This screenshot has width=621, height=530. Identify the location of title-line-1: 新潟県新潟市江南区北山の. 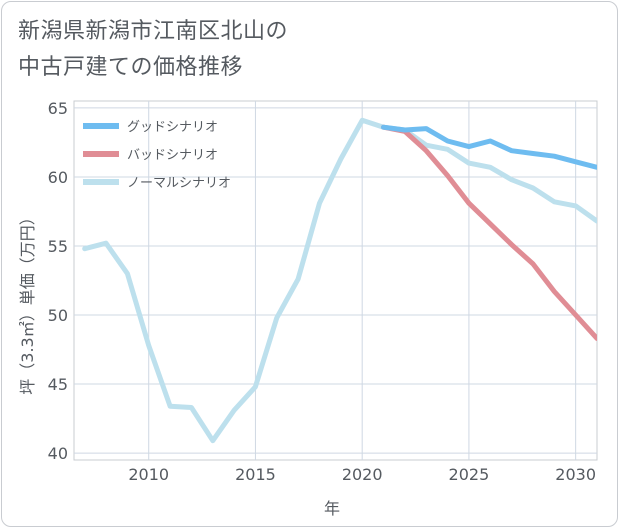
(153, 31).